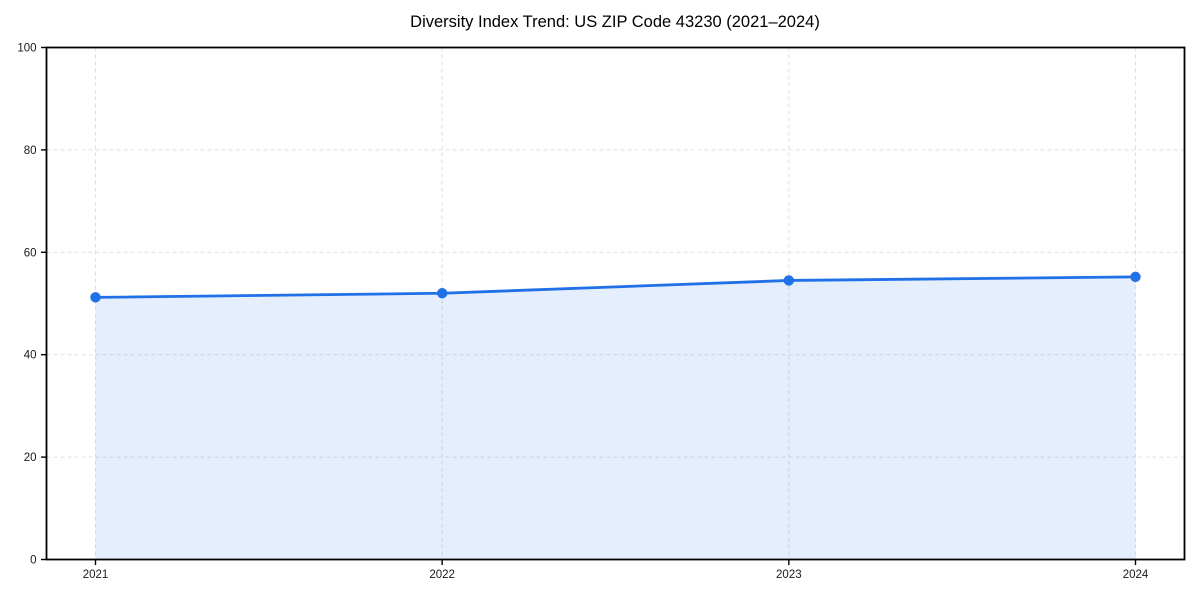  Describe the element at coordinates (789, 575) in the screenshot. I see `xtick-label-2023: 2023` at that location.